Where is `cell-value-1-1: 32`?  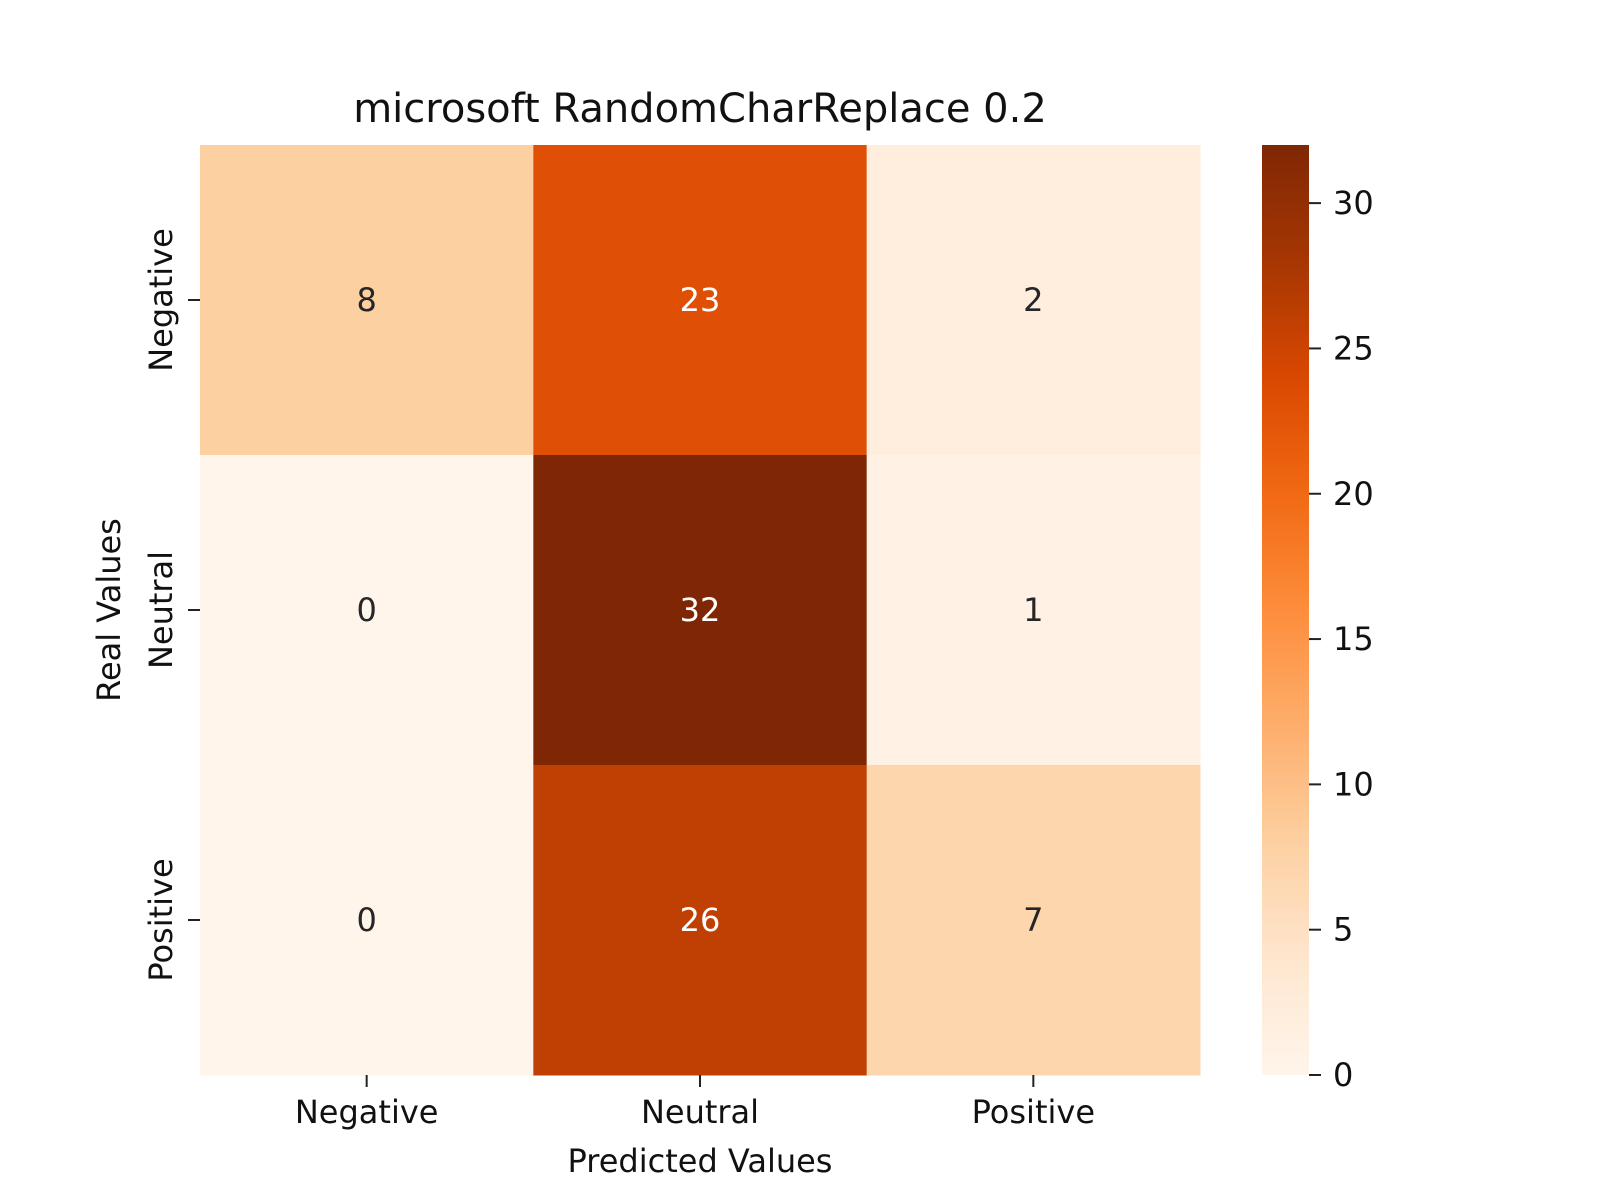
cell-value-1-1: 32 is located at coordinates (700, 610).